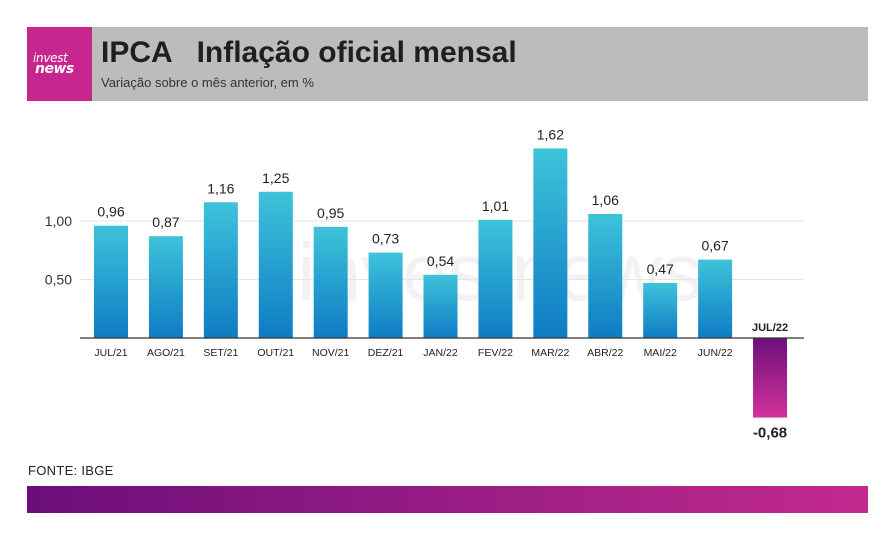 The height and width of the screenshot is (540, 895). Describe the element at coordinates (71, 470) in the screenshot. I see `source-note: FONTE: IBGE` at that location.